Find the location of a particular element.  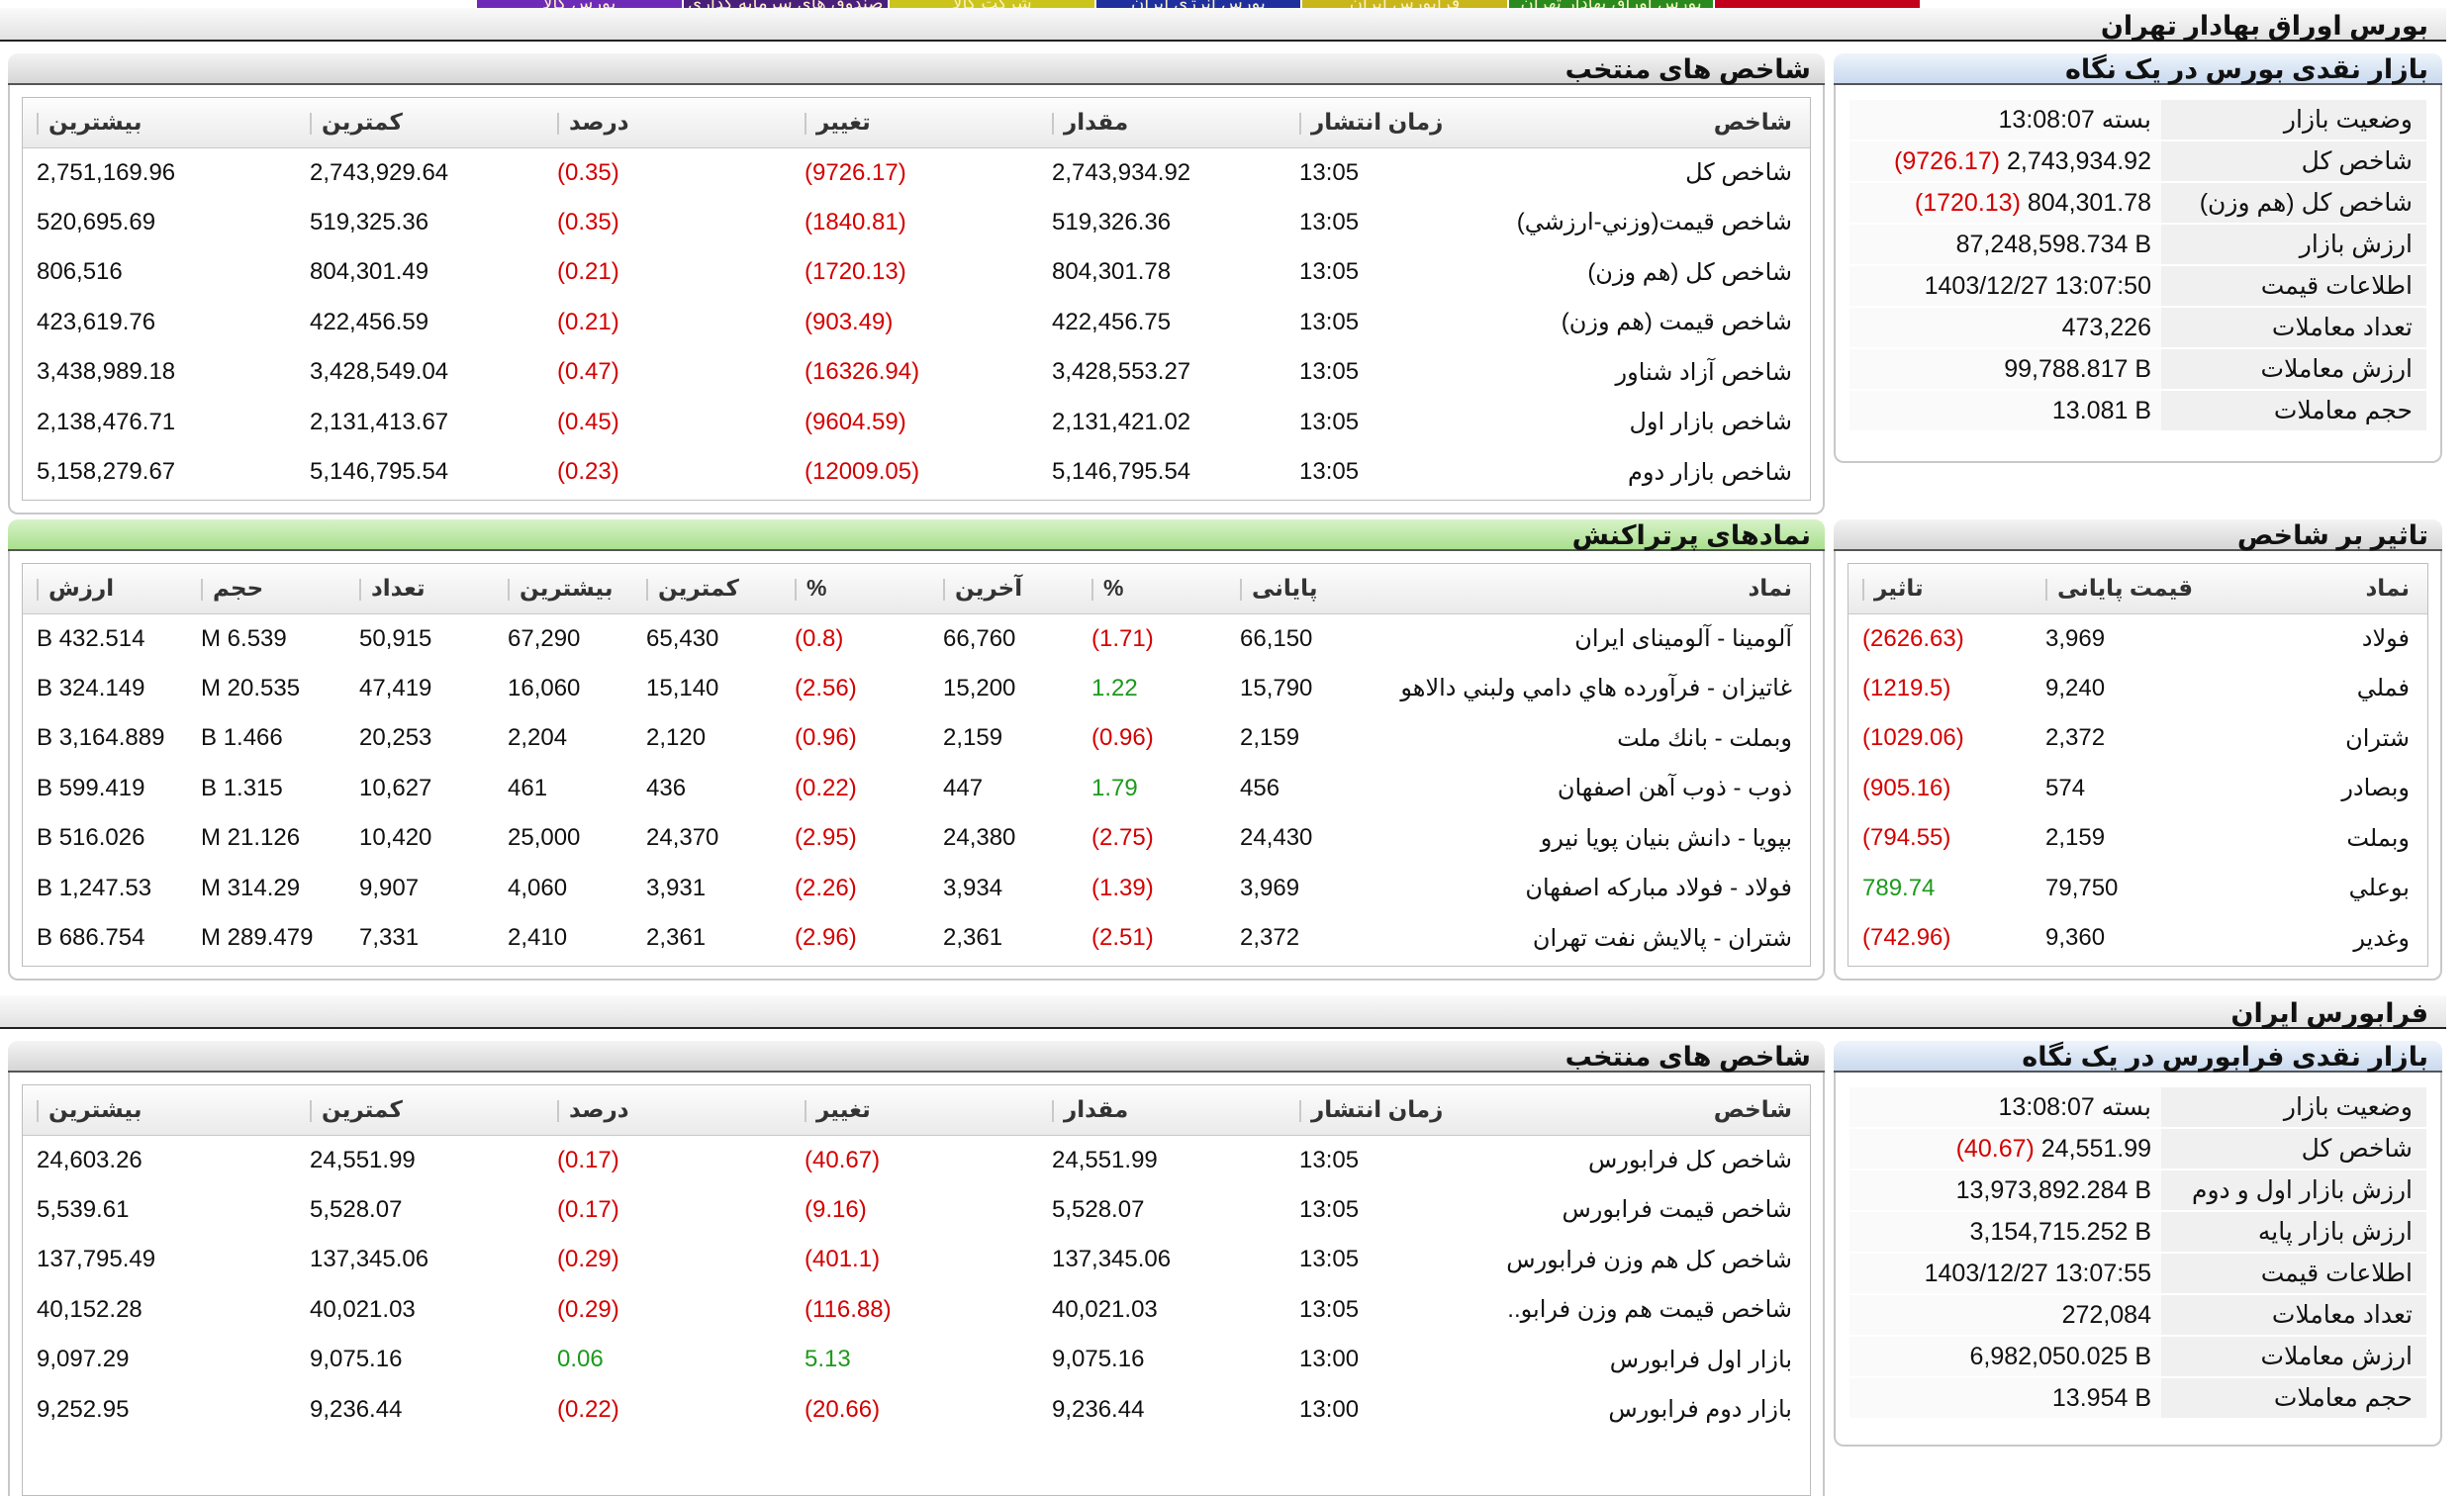

symbol-name: شتران is located at coordinates (2378, 738).